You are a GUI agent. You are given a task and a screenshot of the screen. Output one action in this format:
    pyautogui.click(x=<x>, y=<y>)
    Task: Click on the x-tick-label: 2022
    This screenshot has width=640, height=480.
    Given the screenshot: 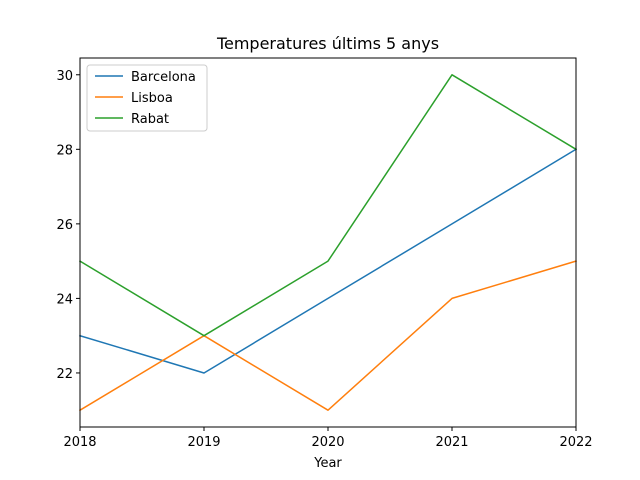 What is the action you would take?
    pyautogui.click(x=575, y=442)
    